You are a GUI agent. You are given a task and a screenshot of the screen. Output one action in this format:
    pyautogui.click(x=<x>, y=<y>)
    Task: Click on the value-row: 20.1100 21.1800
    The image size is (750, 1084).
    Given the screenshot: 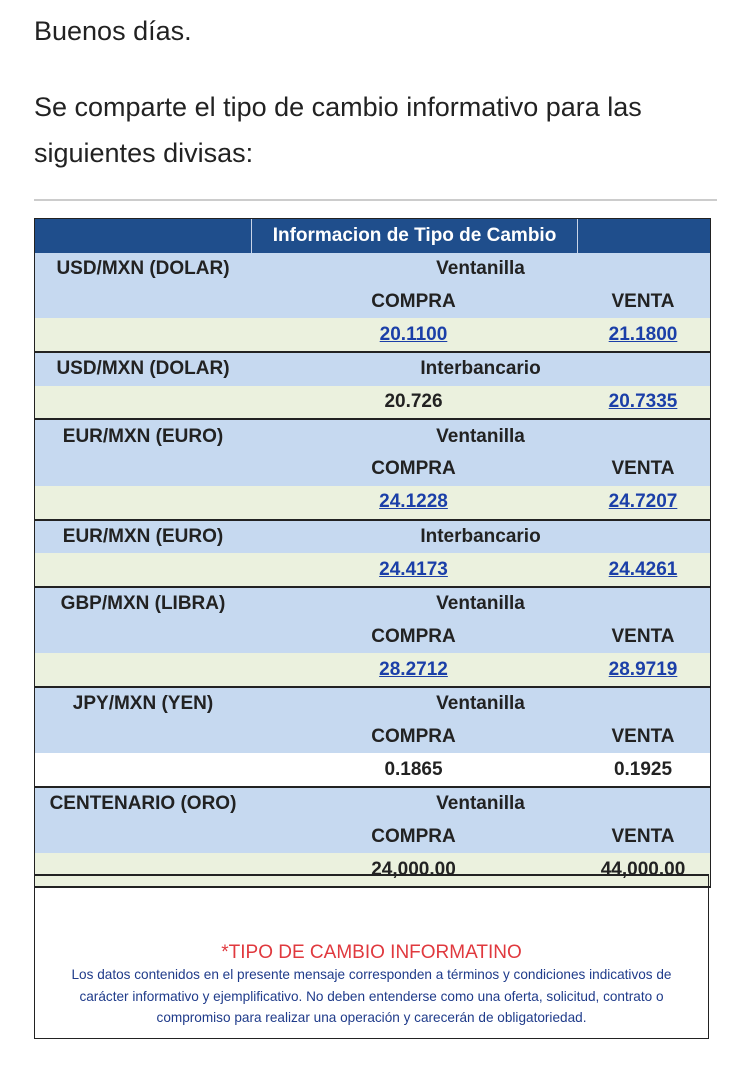 What is the action you would take?
    pyautogui.click(x=372, y=336)
    